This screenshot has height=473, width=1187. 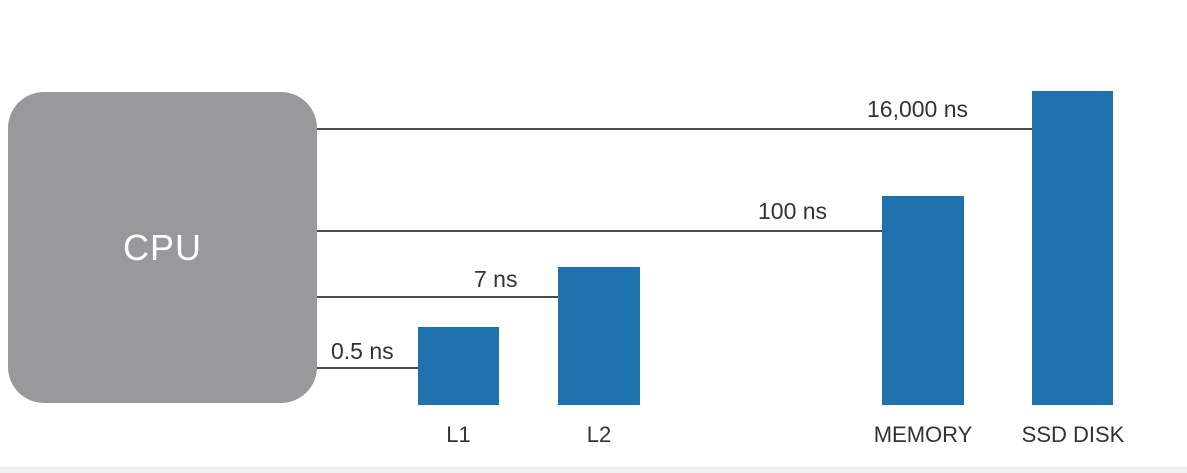 I want to click on connector-l2, so click(x=437, y=297).